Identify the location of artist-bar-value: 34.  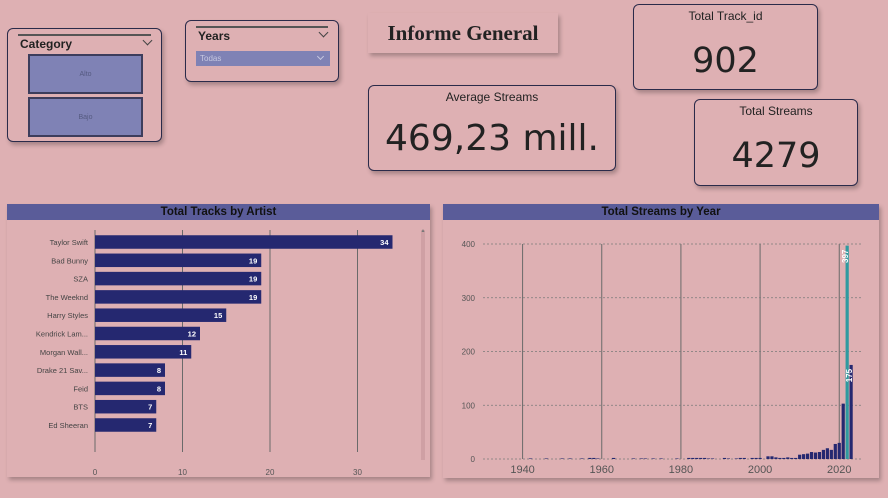
(384, 242).